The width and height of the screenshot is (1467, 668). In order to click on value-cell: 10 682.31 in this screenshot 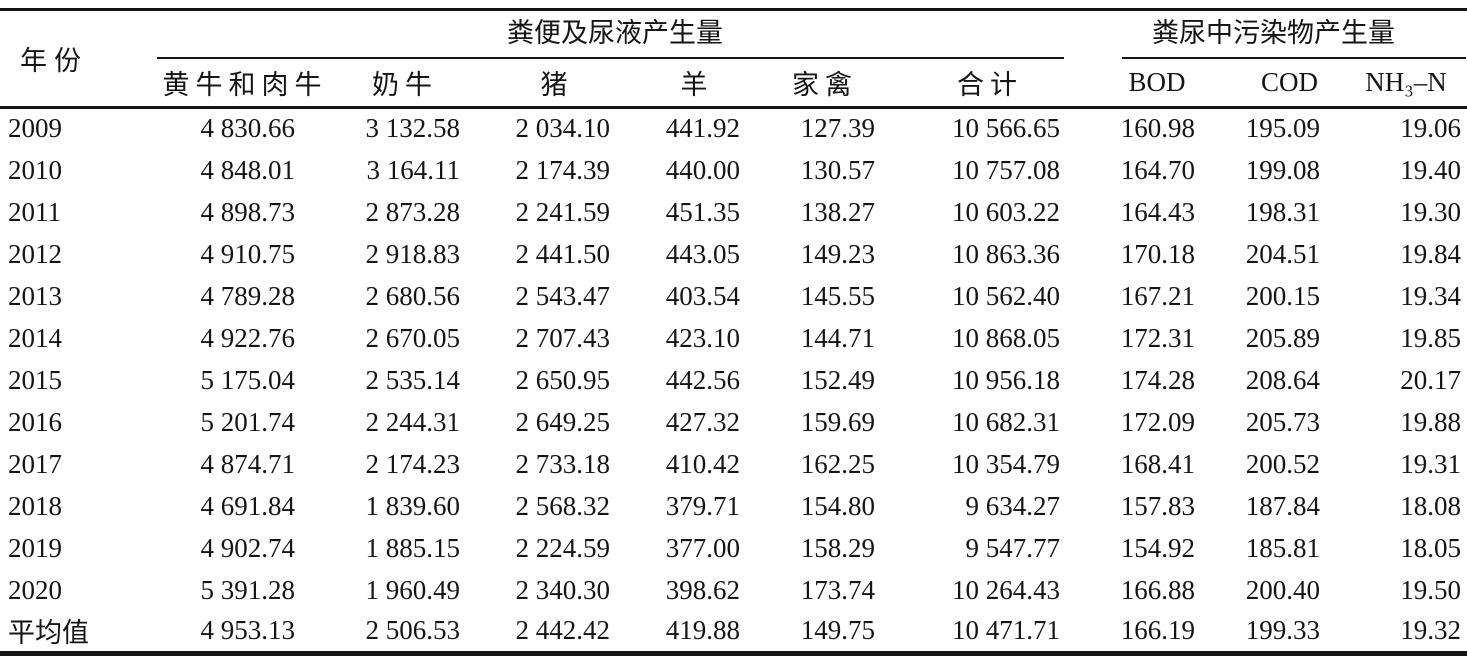, I will do `click(1006, 421)`.